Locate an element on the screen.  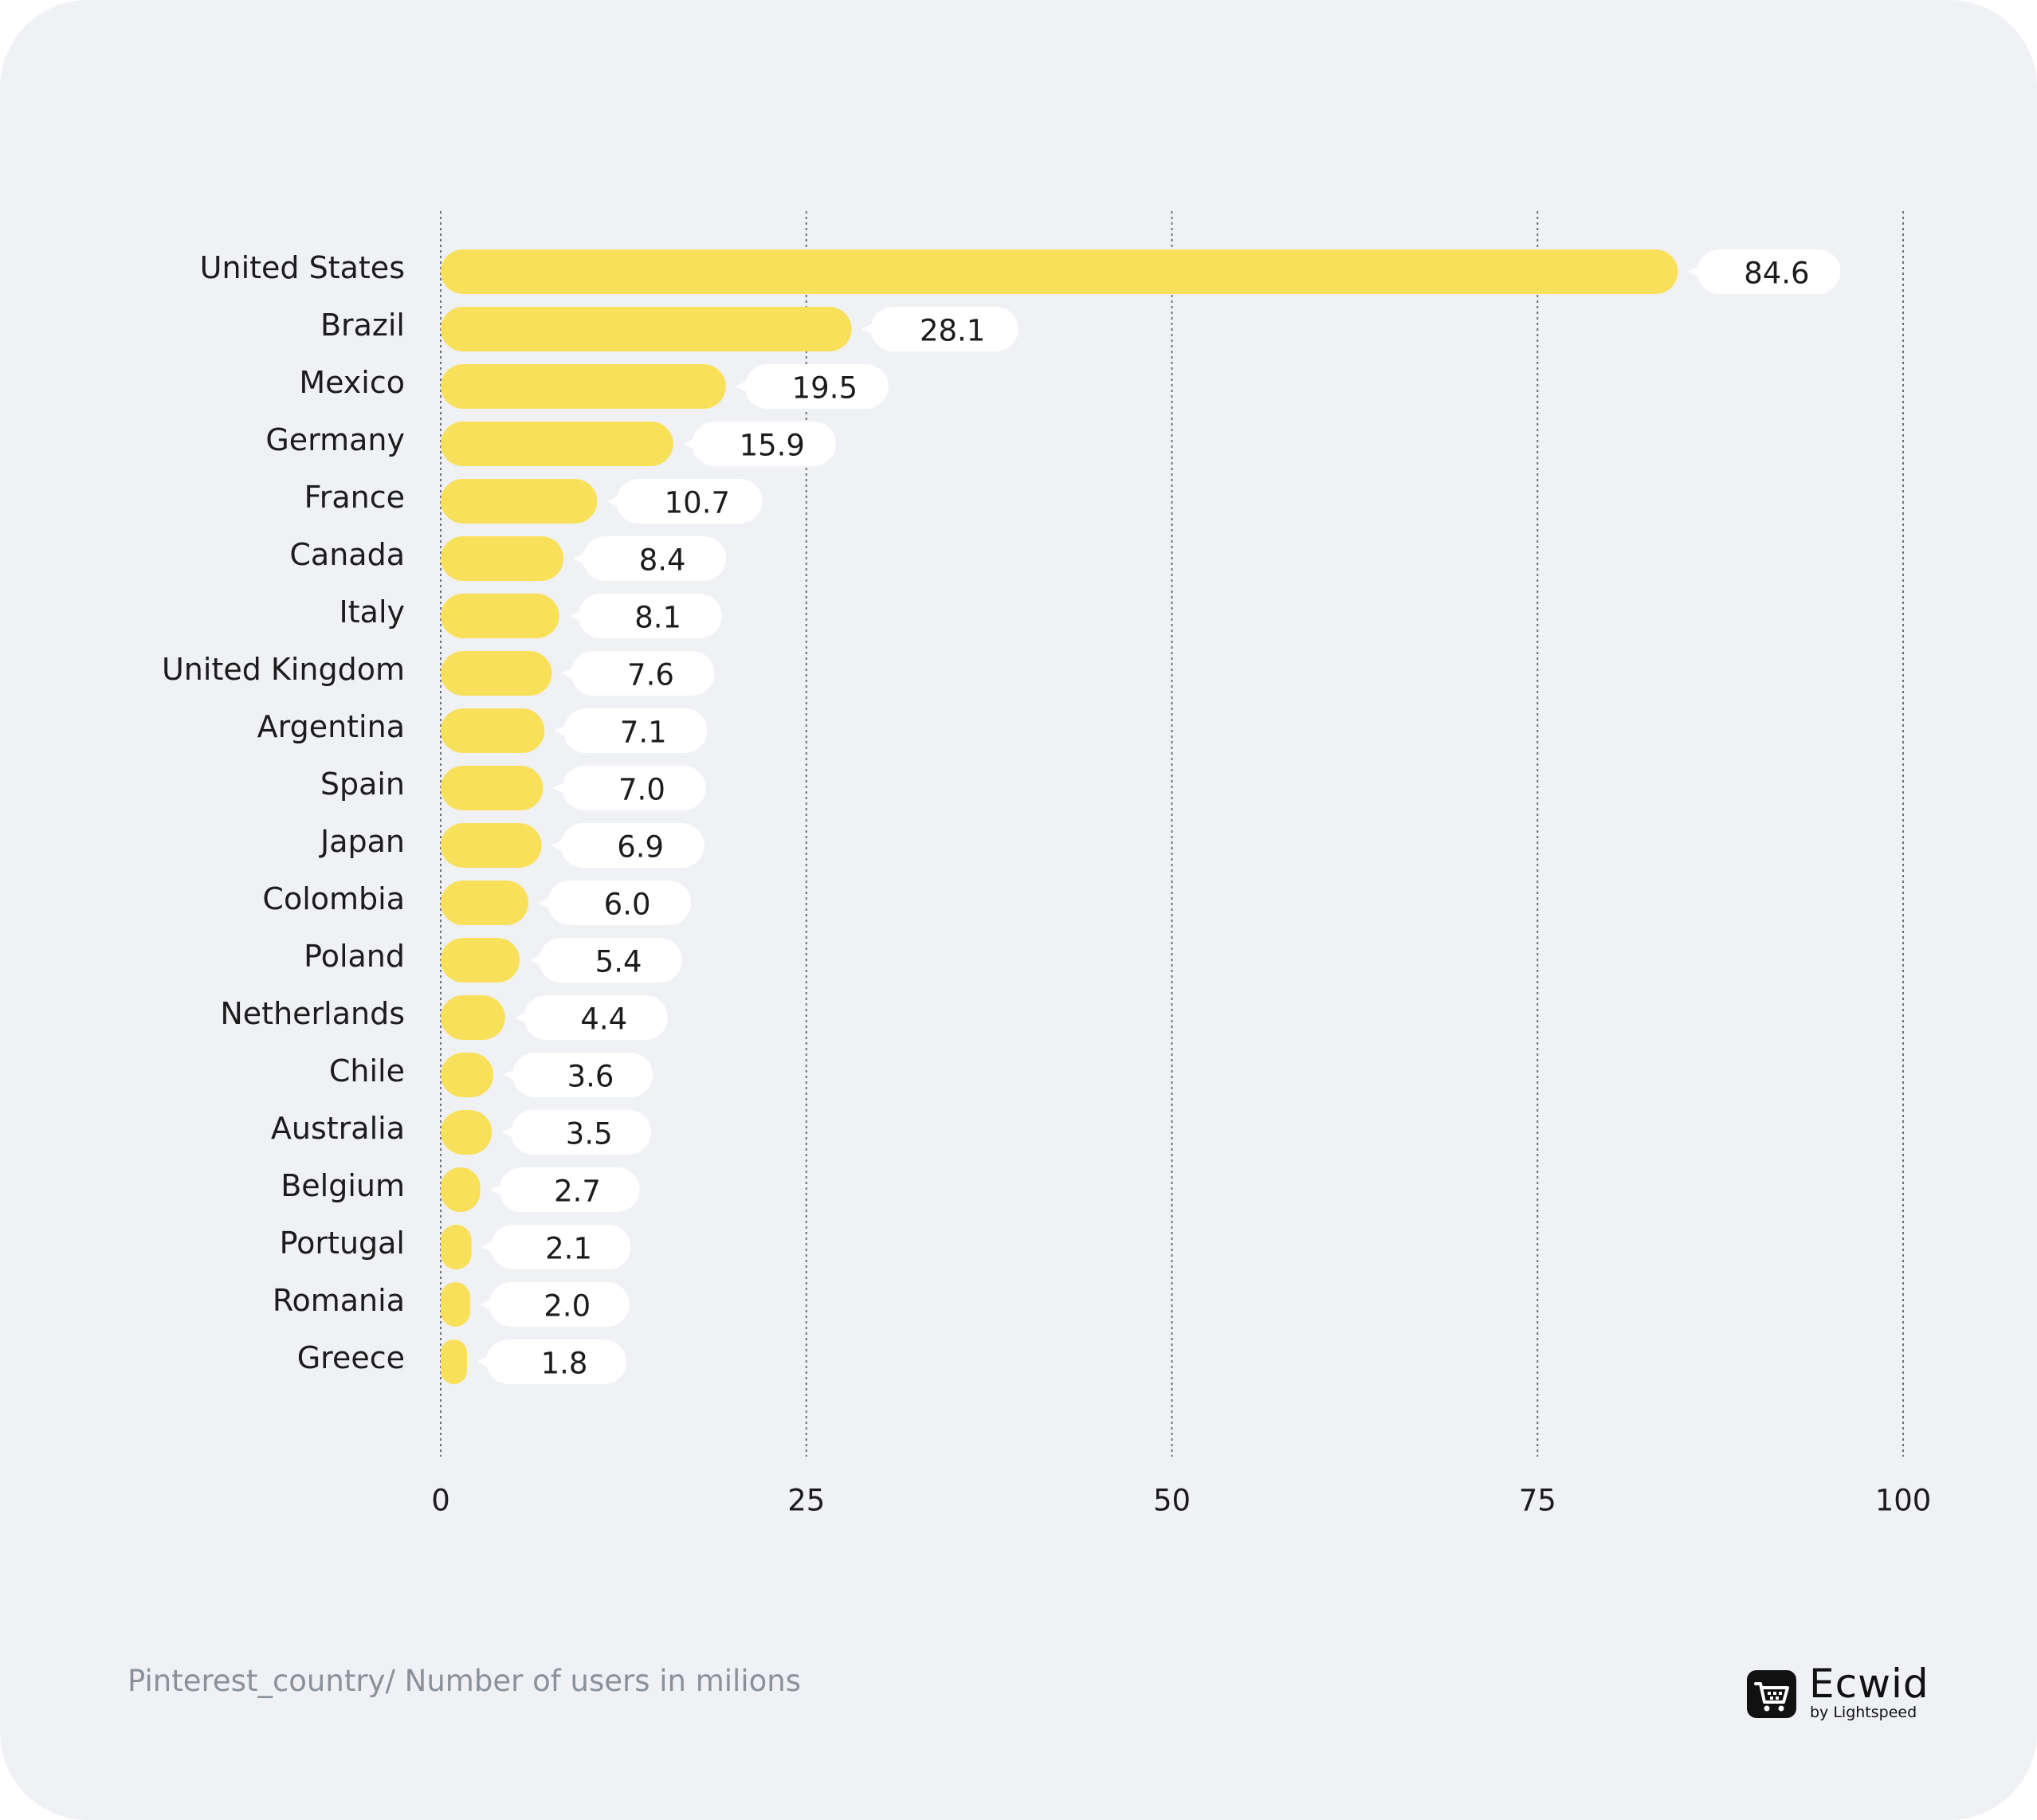
bar-row: France 10.7 is located at coordinates (533, 501).